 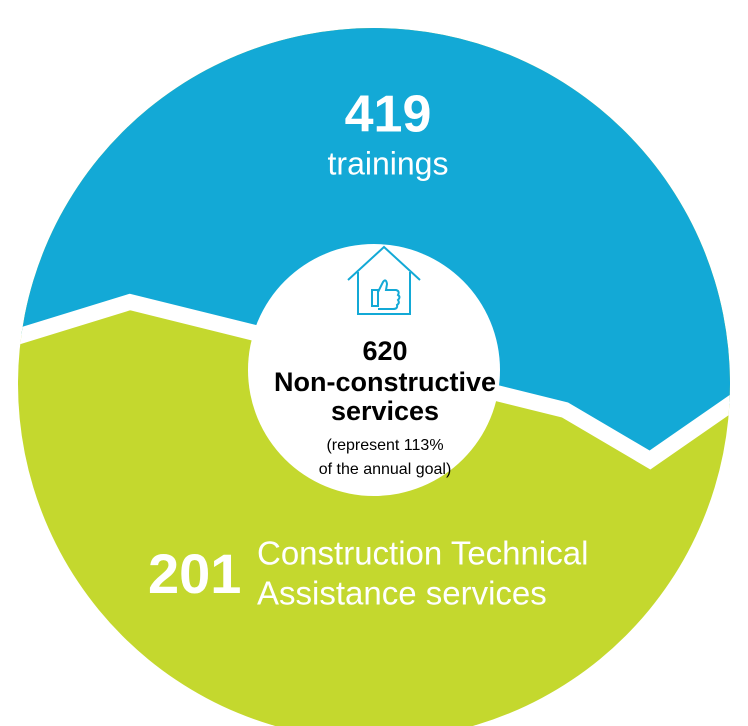 What do you see at coordinates (385, 469) in the screenshot?
I see `center-note: of the annual goal)` at bounding box center [385, 469].